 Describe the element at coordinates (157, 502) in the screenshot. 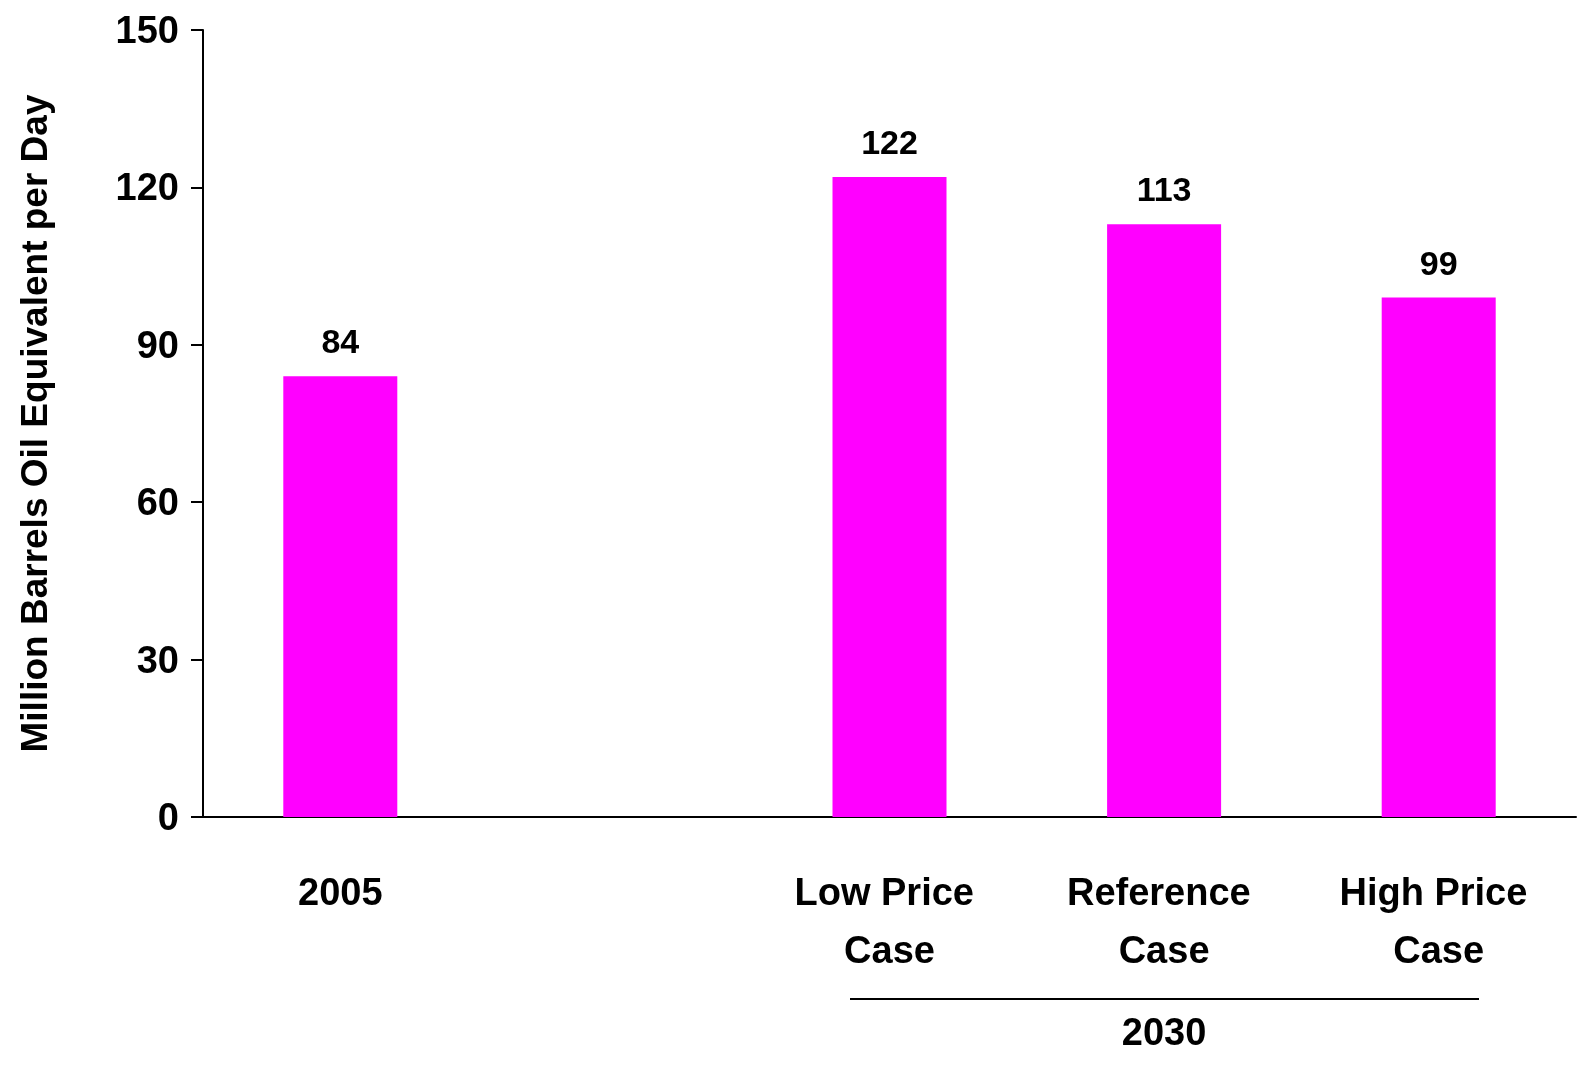

I see `y-tick-label: 60` at that location.